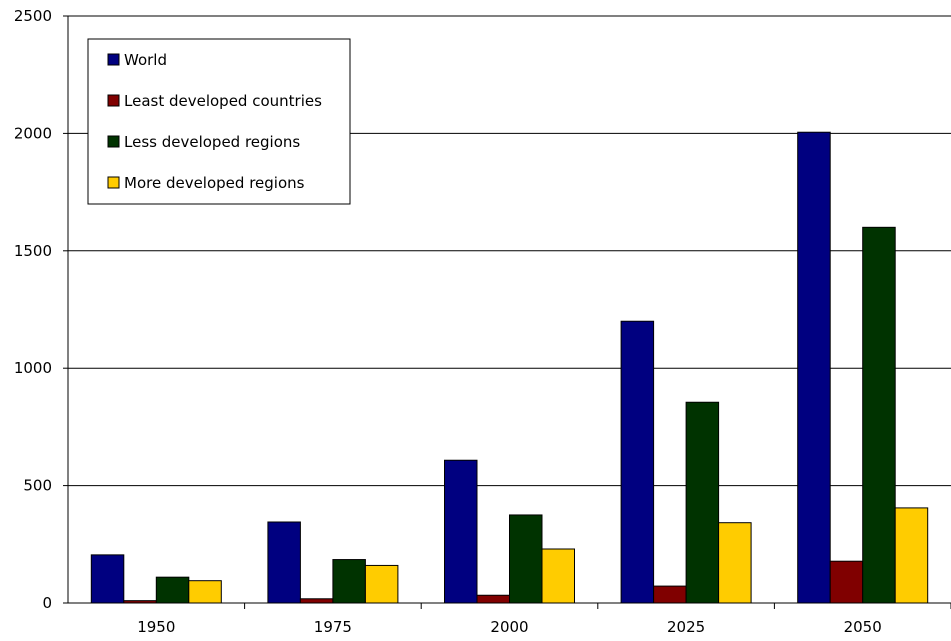 Image resolution: width=951 pixels, height=641 pixels. What do you see at coordinates (558, 576) in the screenshot?
I see `bar-more-developed-regions-2000` at bounding box center [558, 576].